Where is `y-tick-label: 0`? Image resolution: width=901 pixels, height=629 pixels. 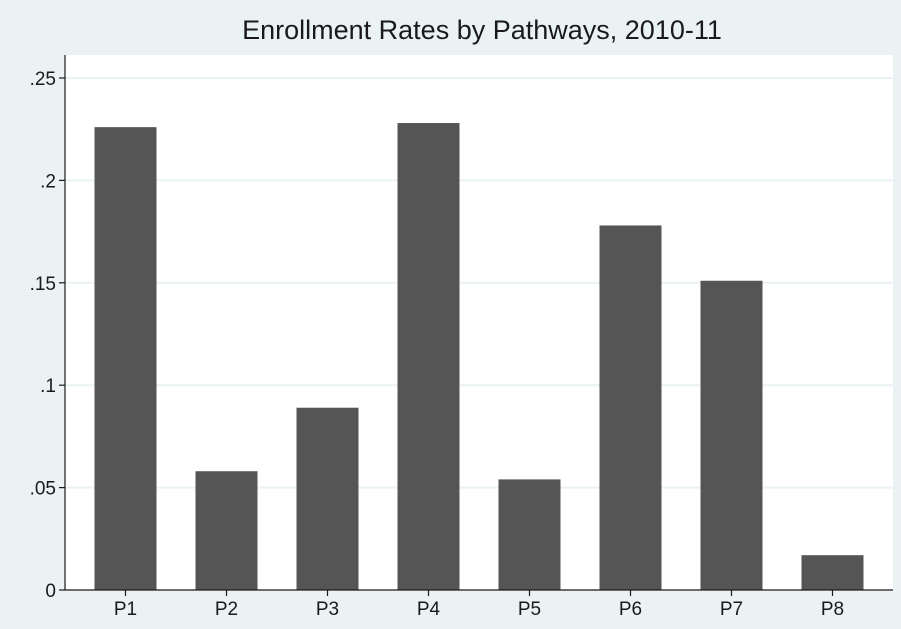 y-tick-label: 0 is located at coordinates (50, 591).